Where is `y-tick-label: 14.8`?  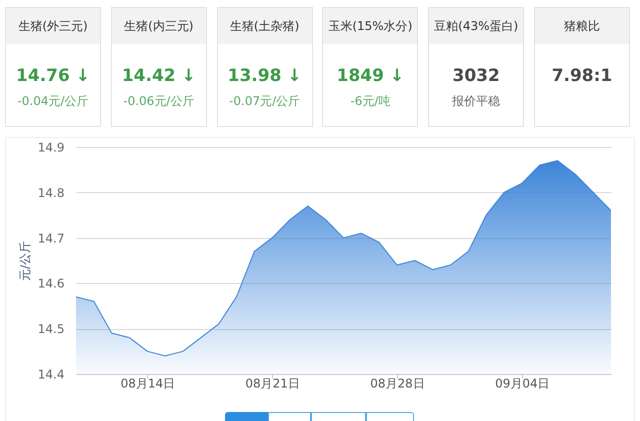
y-tick-label: 14.8 is located at coordinates (51, 193).